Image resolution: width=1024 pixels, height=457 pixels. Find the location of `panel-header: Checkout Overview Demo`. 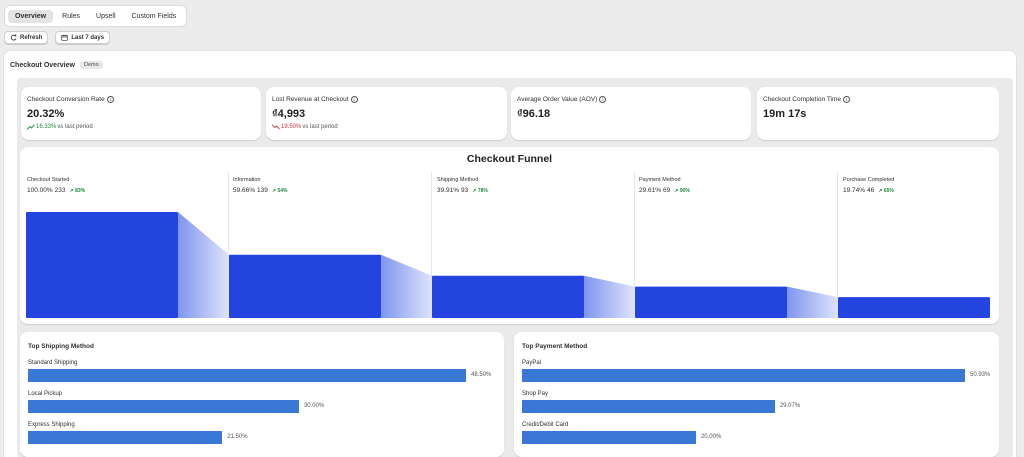

panel-header: Checkout Overview Demo is located at coordinates (56, 65).